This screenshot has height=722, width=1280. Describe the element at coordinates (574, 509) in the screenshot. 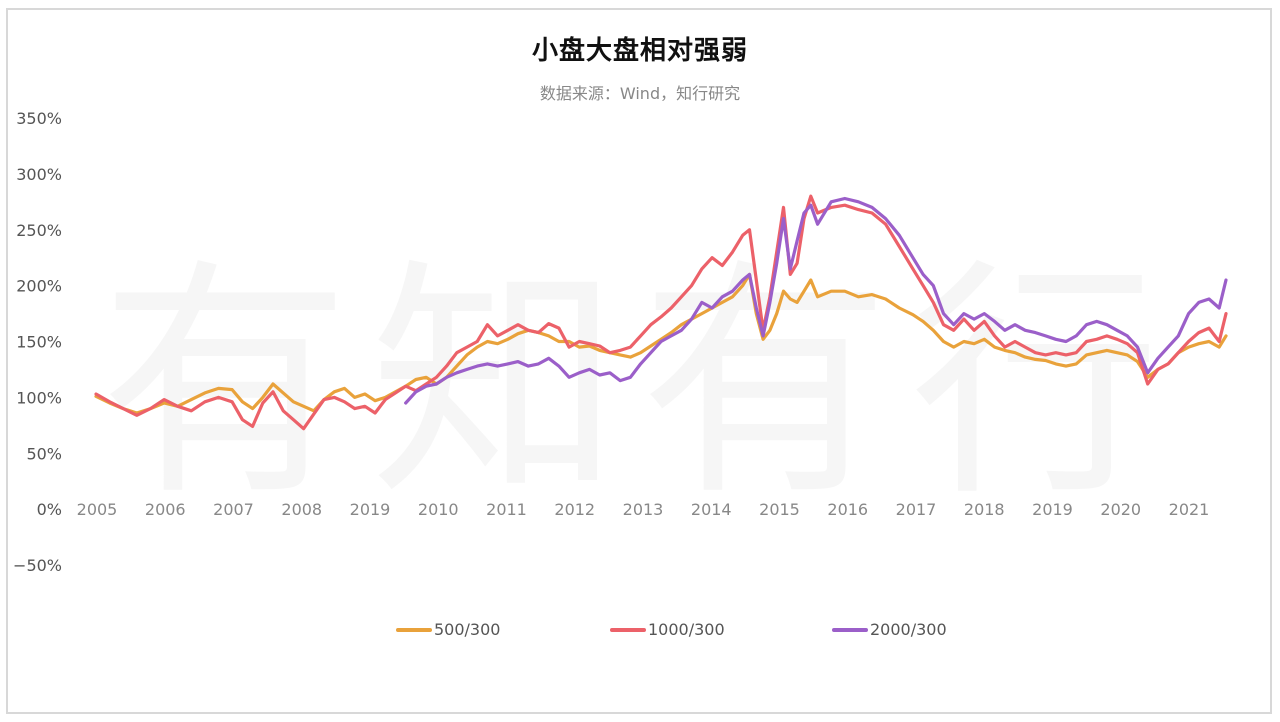

I see `x-tick-label: 2012` at that location.